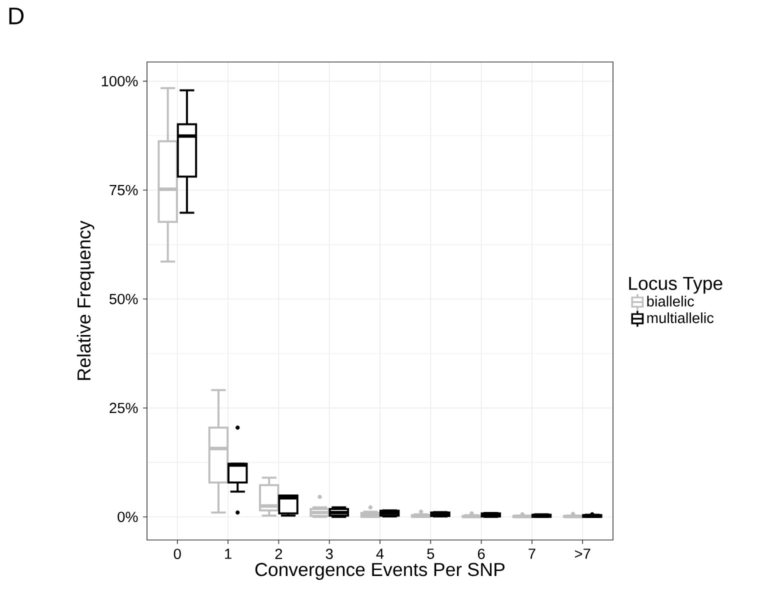 The image size is (773, 595). I want to click on x-tick-label: 6, so click(481, 554).